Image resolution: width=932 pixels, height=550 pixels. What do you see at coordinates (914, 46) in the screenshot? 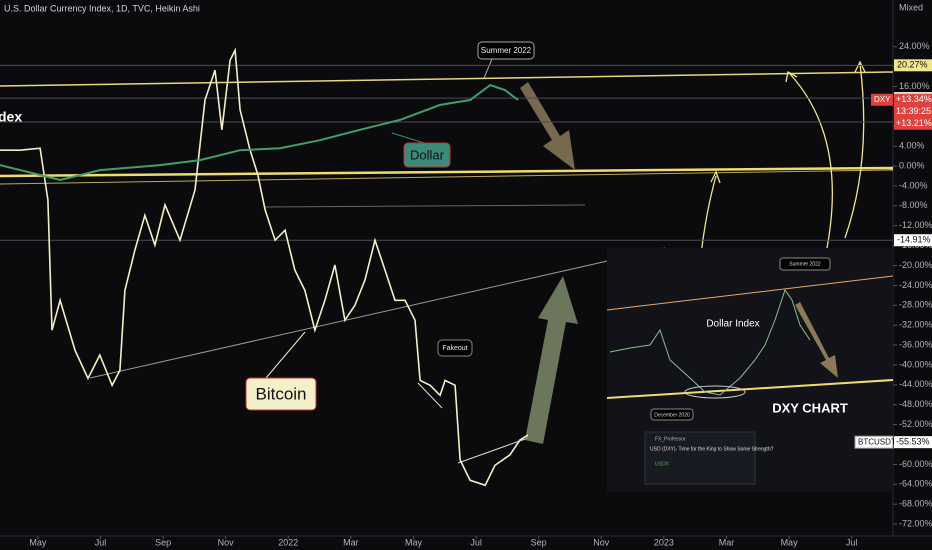
I see `y-tick-label: 24.00%` at bounding box center [914, 46].